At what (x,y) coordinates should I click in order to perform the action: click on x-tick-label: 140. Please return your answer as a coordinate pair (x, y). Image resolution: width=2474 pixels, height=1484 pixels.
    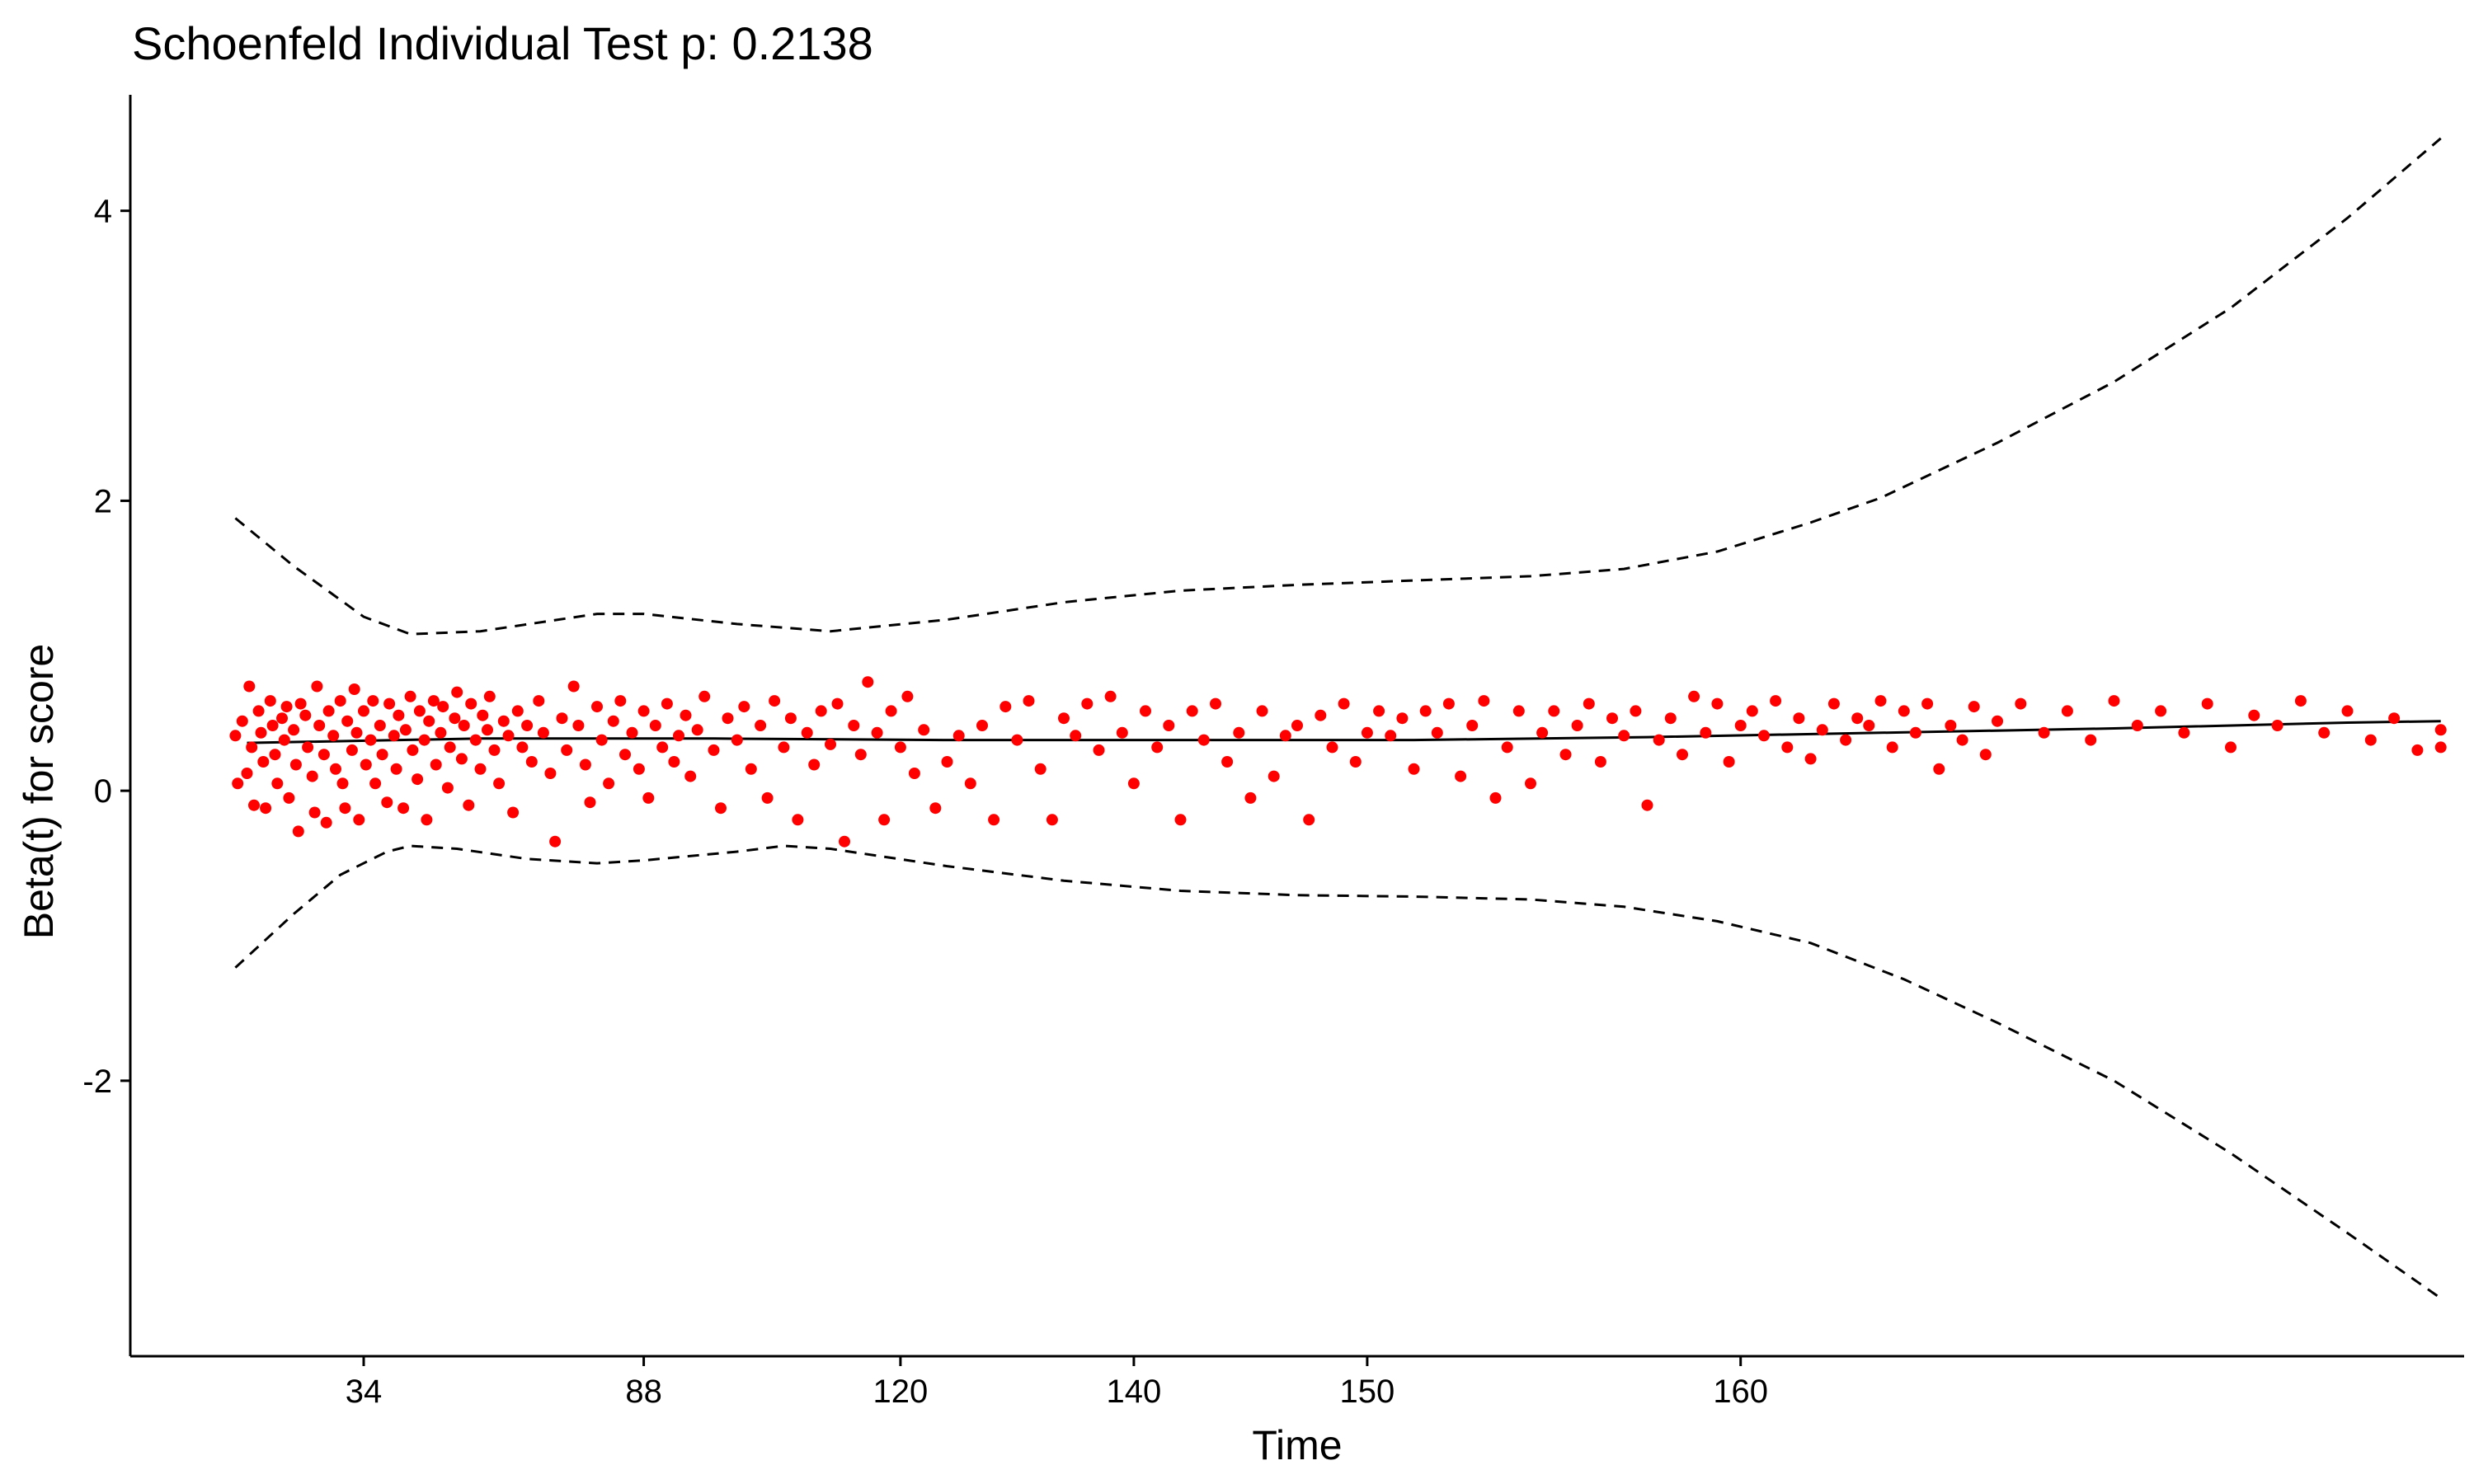
    Looking at the image, I should click on (1134, 1392).